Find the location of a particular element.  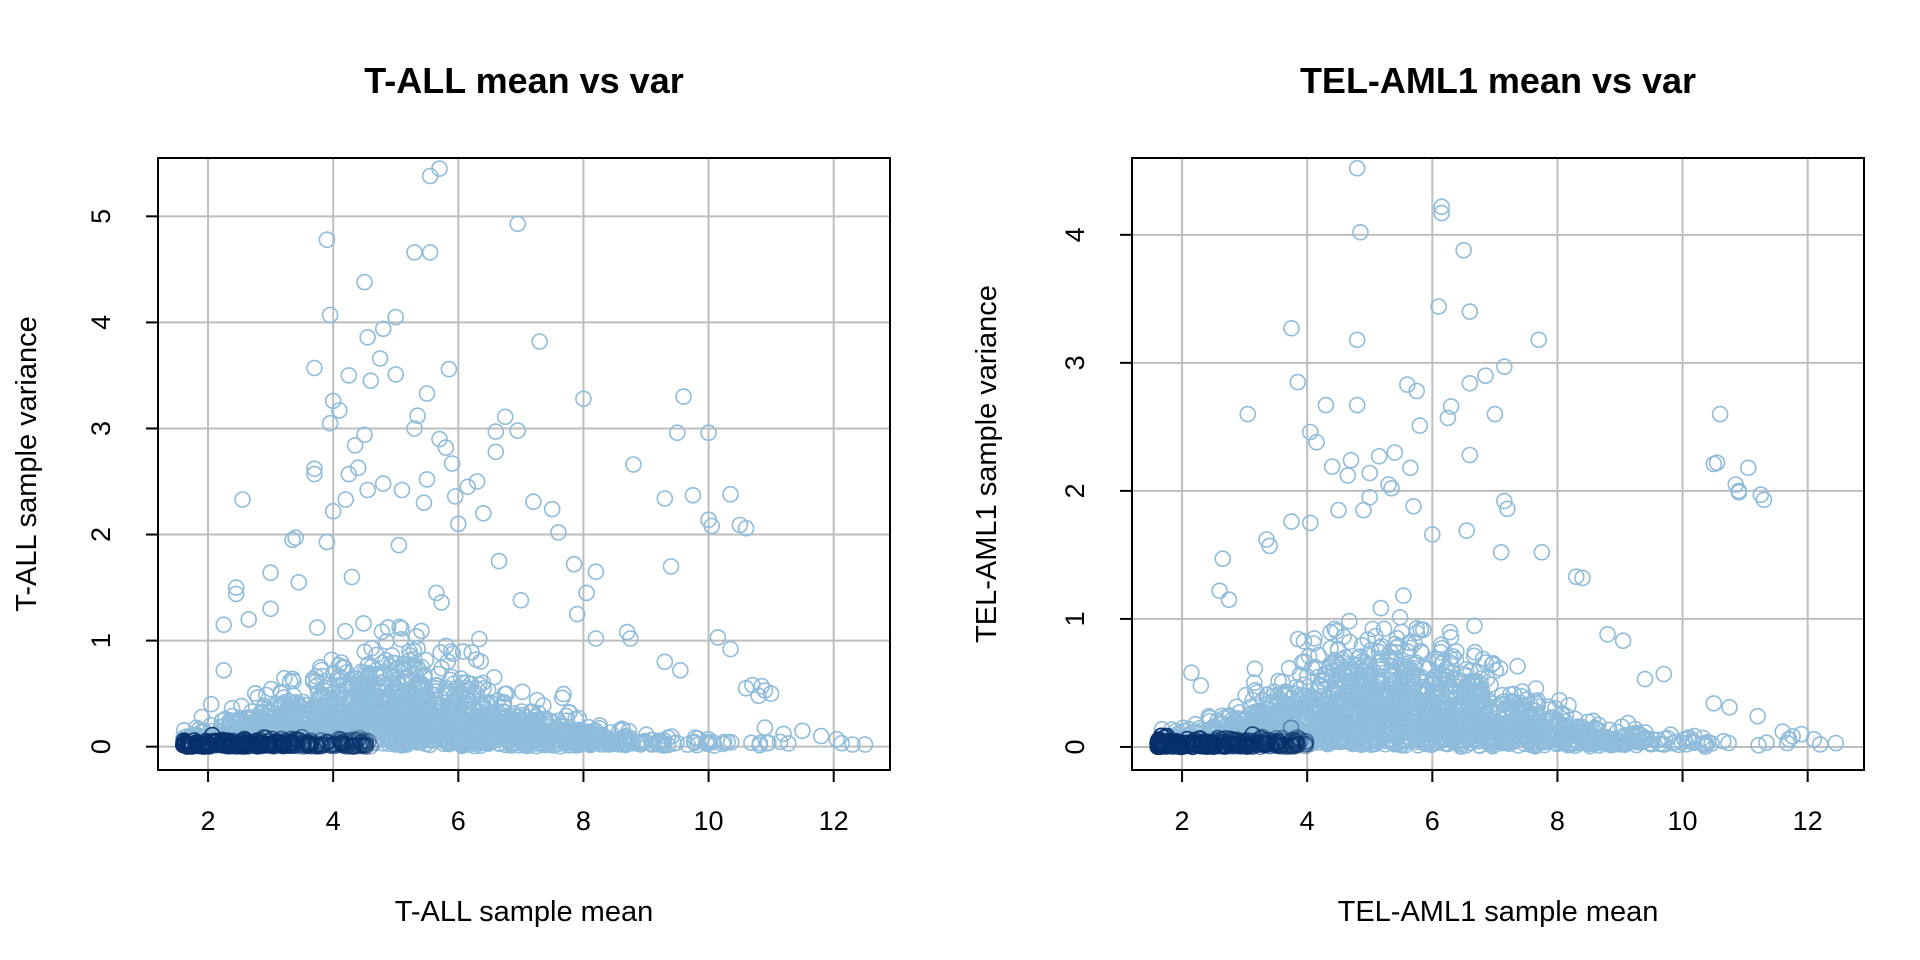

y-tick-label: 0 is located at coordinates (1075, 746).